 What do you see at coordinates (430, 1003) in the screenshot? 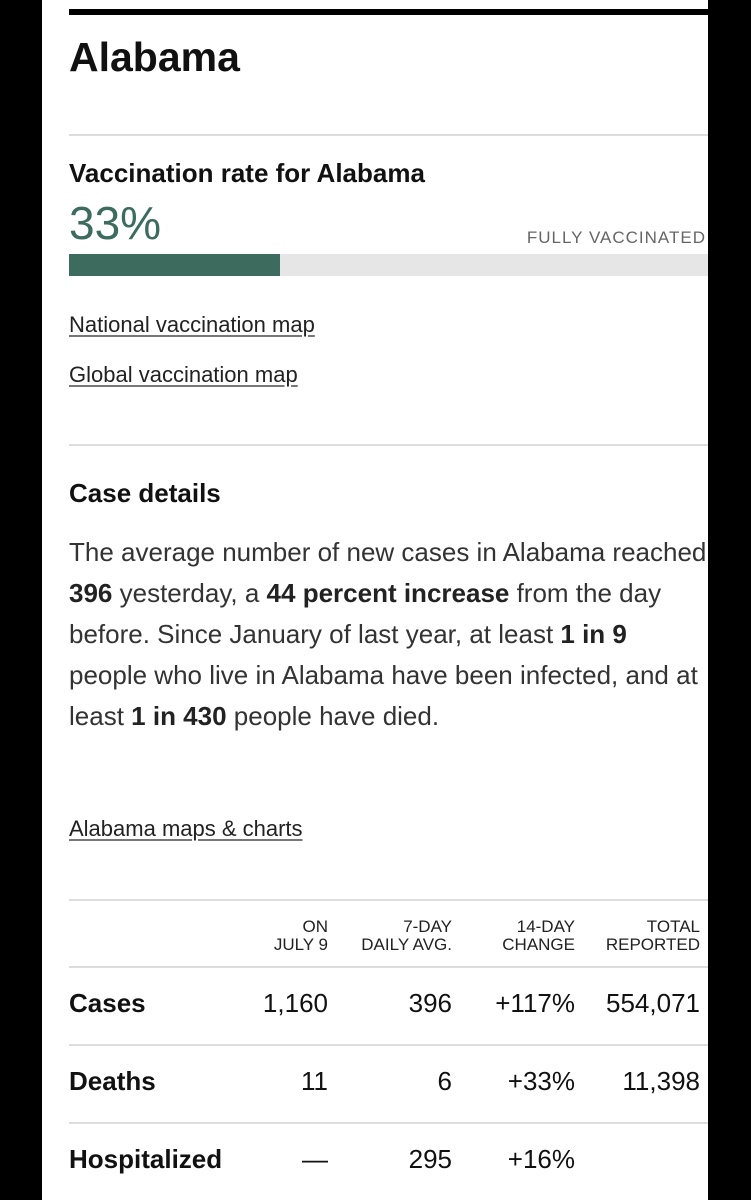
I see `table-cell: 396` at bounding box center [430, 1003].